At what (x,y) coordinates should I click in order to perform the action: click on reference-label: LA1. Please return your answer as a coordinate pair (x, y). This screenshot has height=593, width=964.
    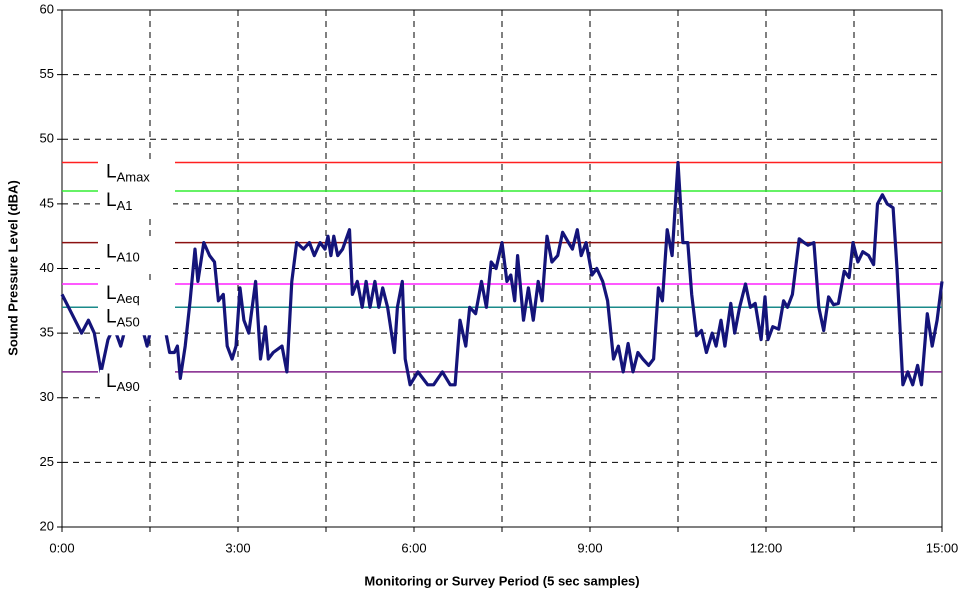
    Looking at the image, I should click on (119, 201).